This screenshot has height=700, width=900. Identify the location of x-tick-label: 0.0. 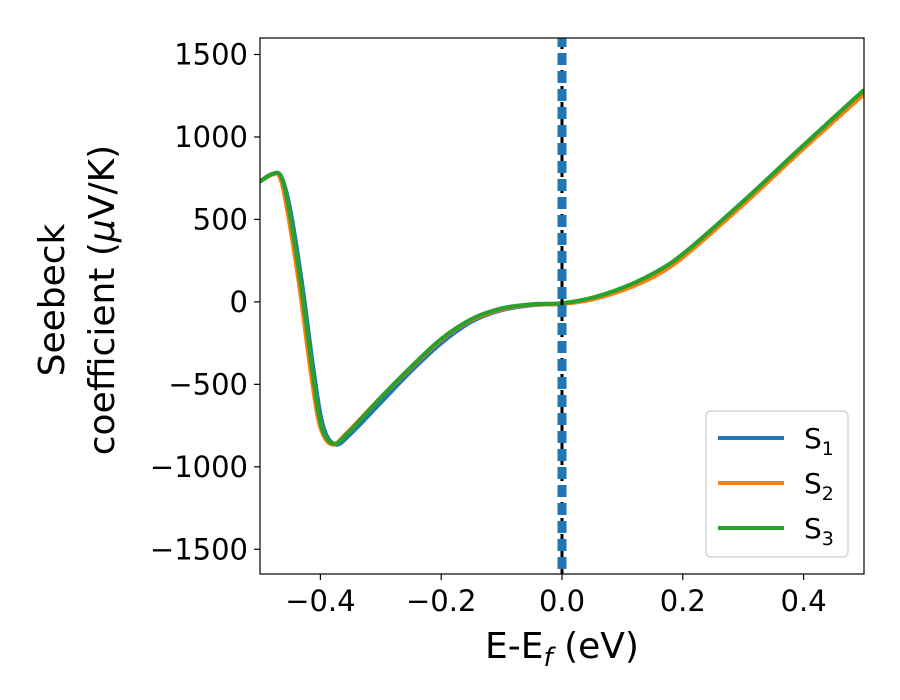
(562, 601).